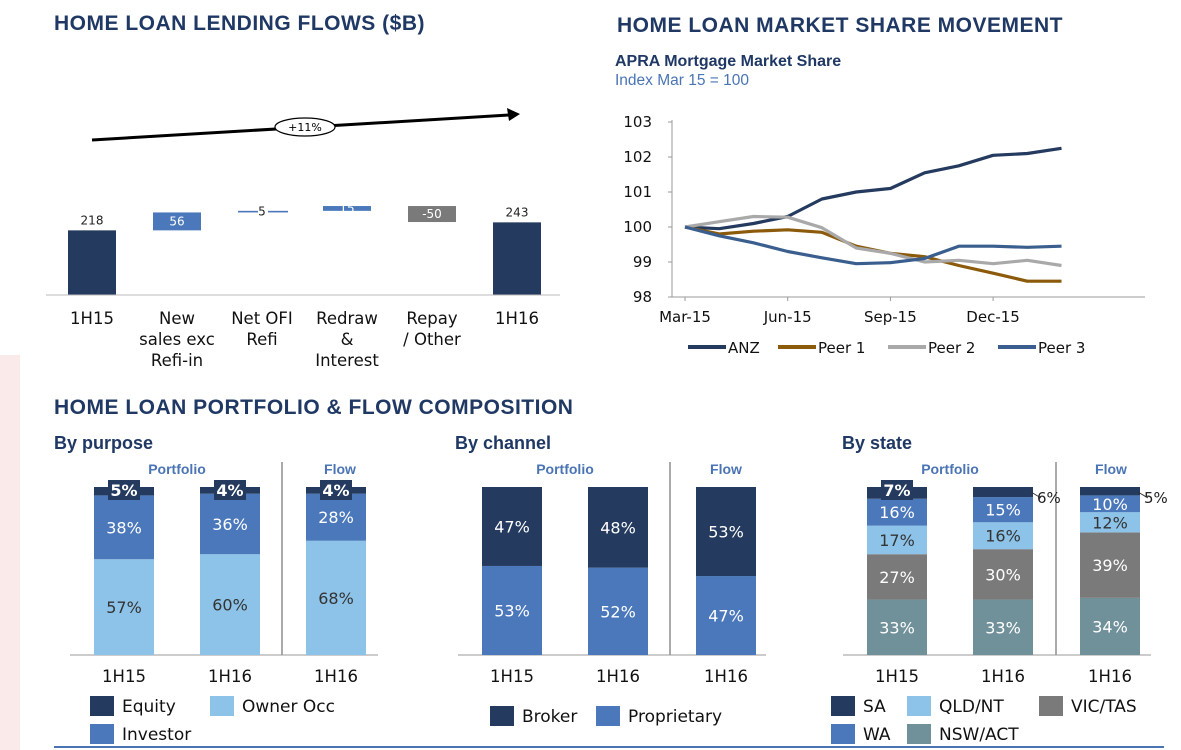 The width and height of the screenshot is (1181, 750). Describe the element at coordinates (549, 717) in the screenshot. I see `legend-label: Broker` at that location.